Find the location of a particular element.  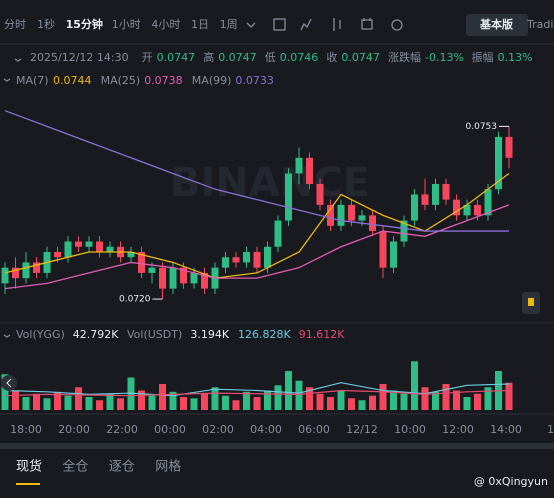

interval-tab: 1小时 is located at coordinates (126, 24).